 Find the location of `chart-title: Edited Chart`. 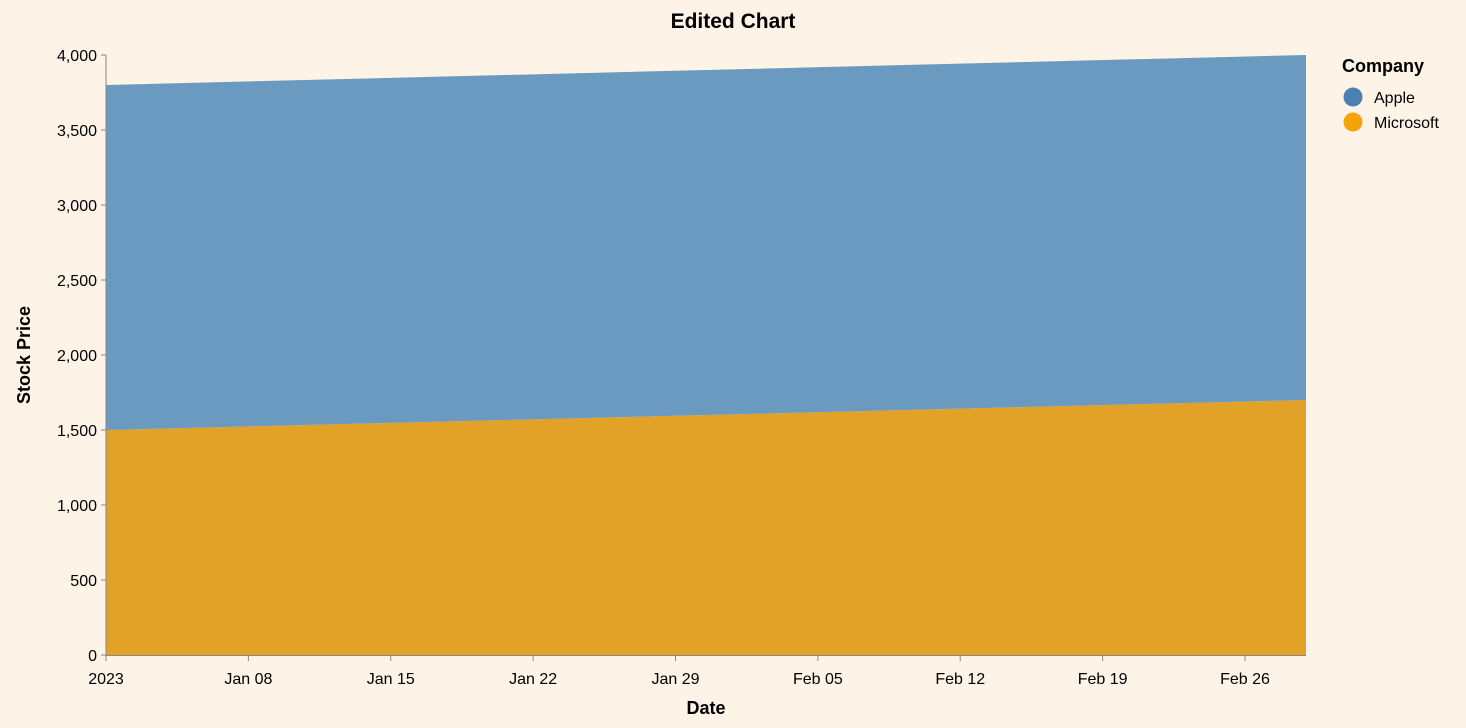

chart-title: Edited Chart is located at coordinates (733, 21).